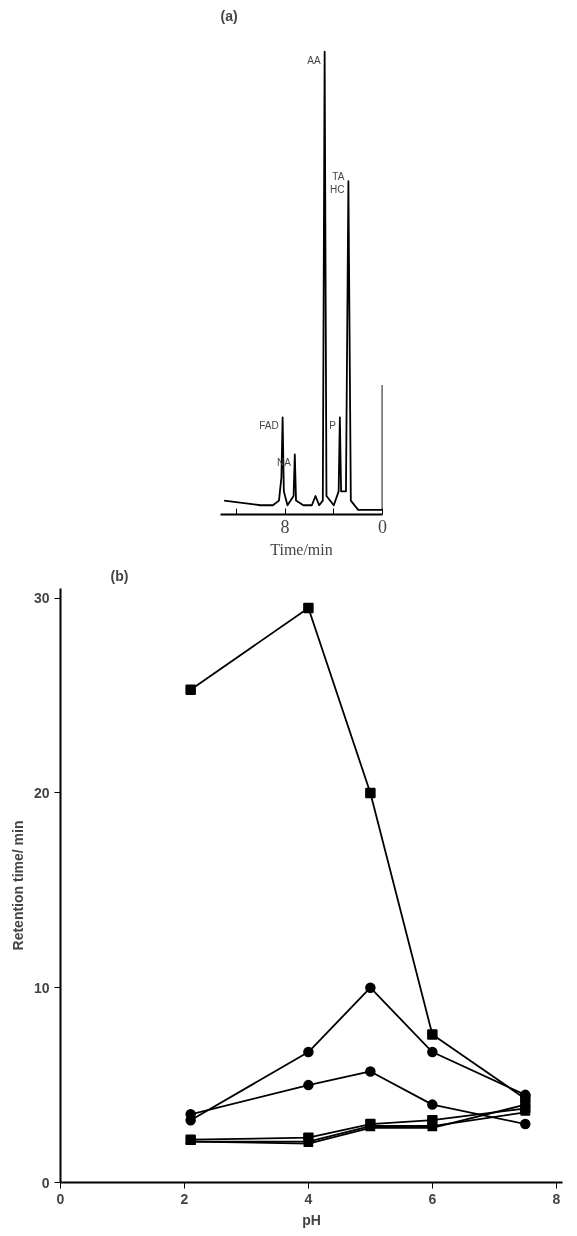 The image size is (577, 1236). What do you see at coordinates (45, 1182) in the screenshot?
I see `y-tick-label: 0` at bounding box center [45, 1182].